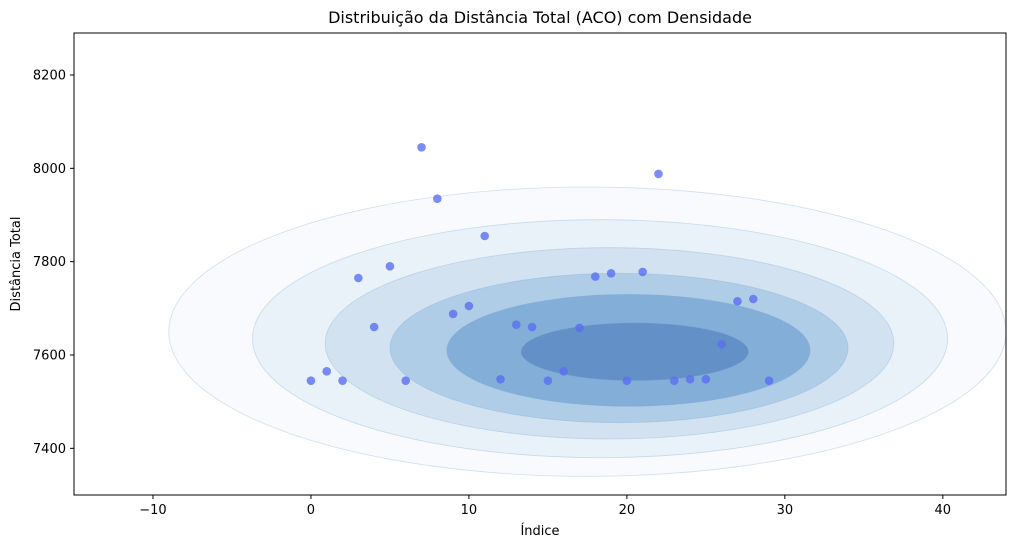  Describe the element at coordinates (545, 506) in the screenshot. I see `x-axis-ticks: −10 0 10 20 30 40` at that location.